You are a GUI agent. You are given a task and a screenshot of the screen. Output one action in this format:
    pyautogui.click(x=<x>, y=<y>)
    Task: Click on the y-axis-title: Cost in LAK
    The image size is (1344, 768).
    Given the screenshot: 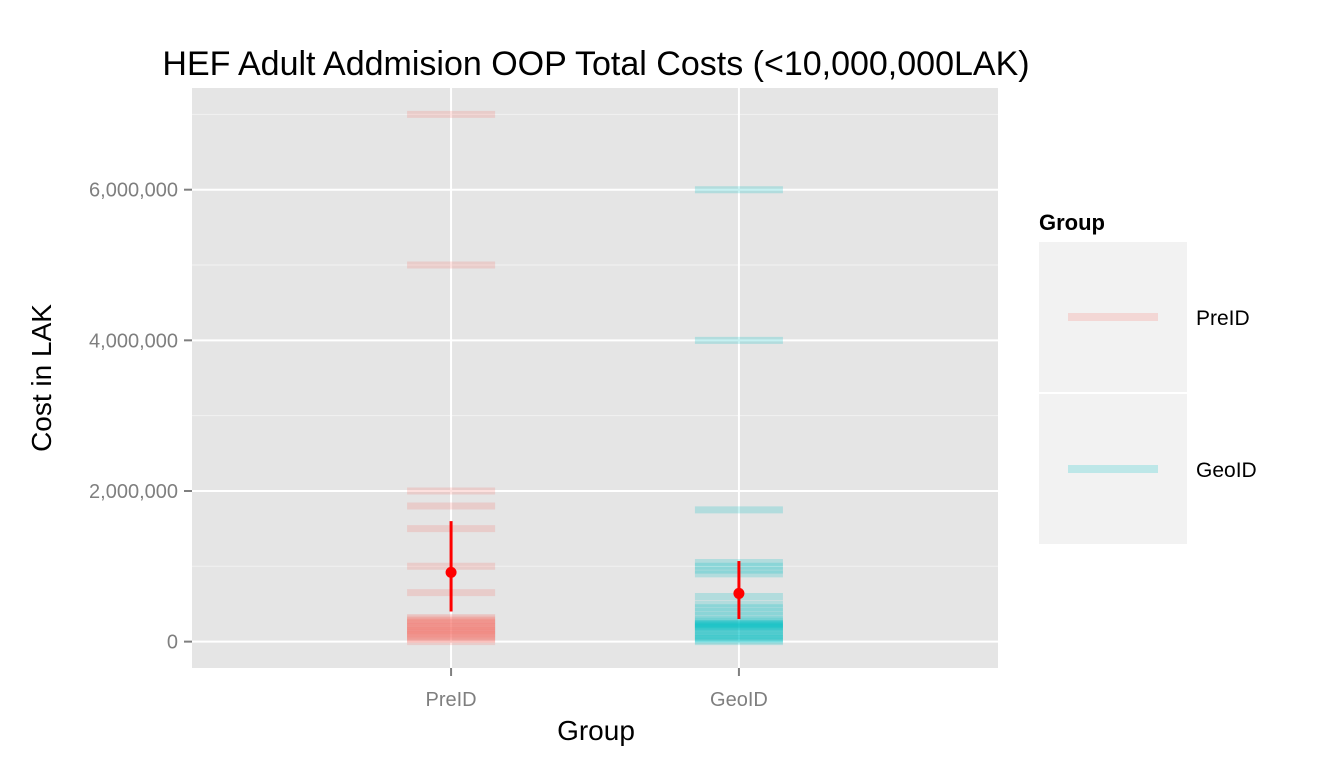 What is the action you would take?
    pyautogui.click(x=41, y=378)
    